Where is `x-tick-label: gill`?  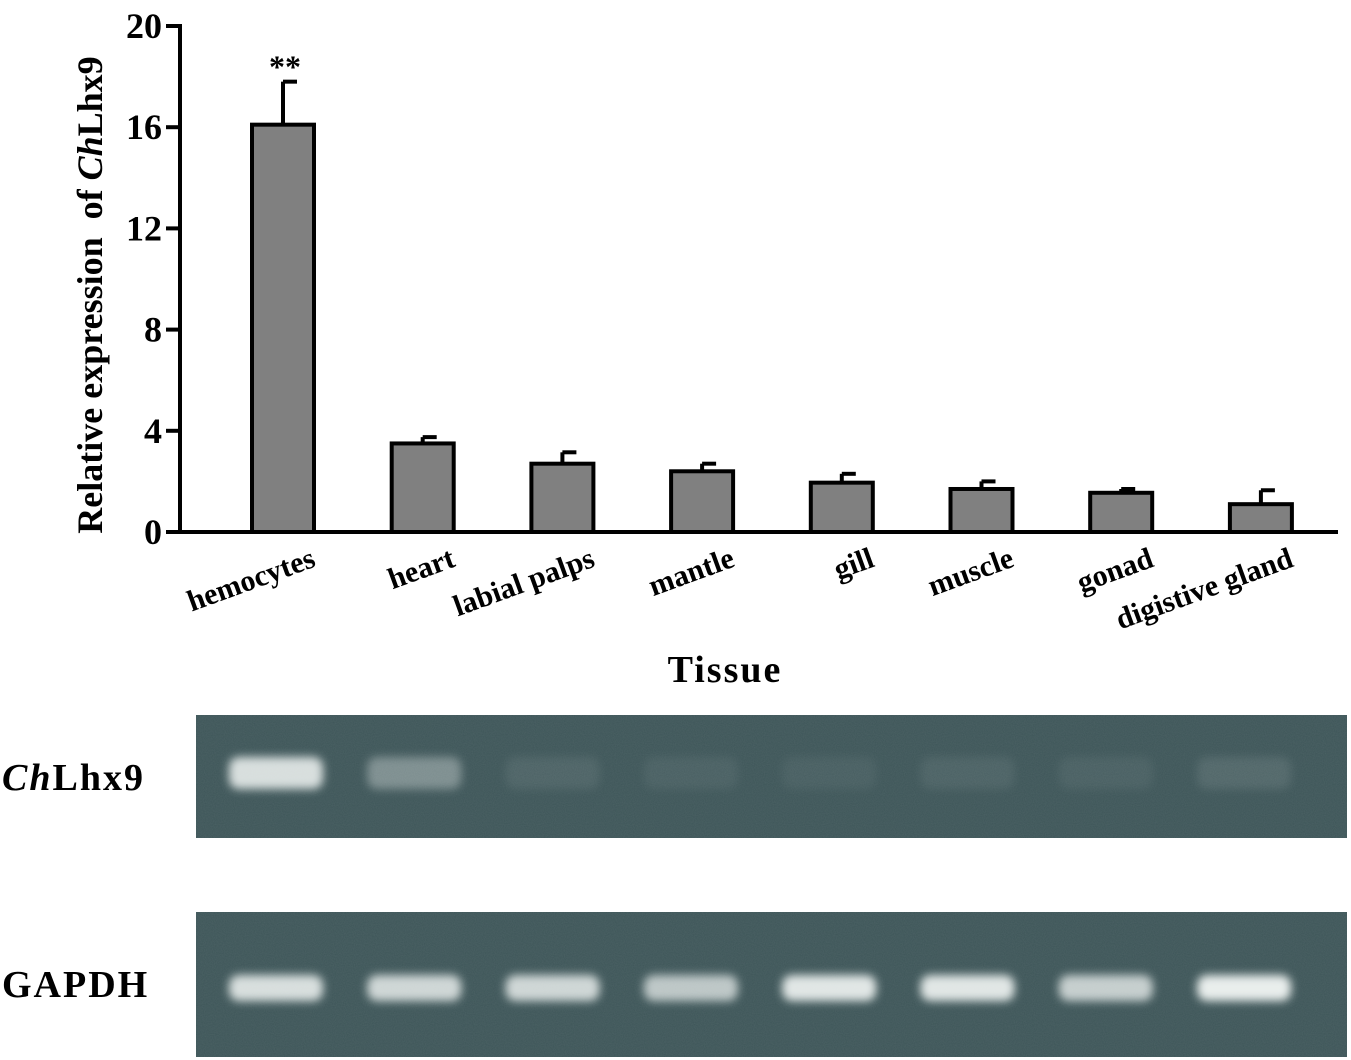 x-tick-label: gill is located at coordinates (853, 564).